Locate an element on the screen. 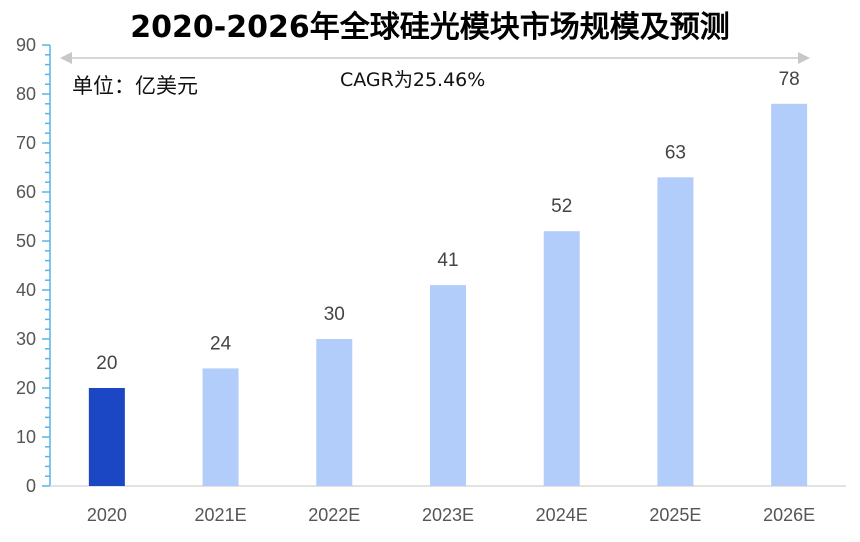  bar-2020 is located at coordinates (106, 437).